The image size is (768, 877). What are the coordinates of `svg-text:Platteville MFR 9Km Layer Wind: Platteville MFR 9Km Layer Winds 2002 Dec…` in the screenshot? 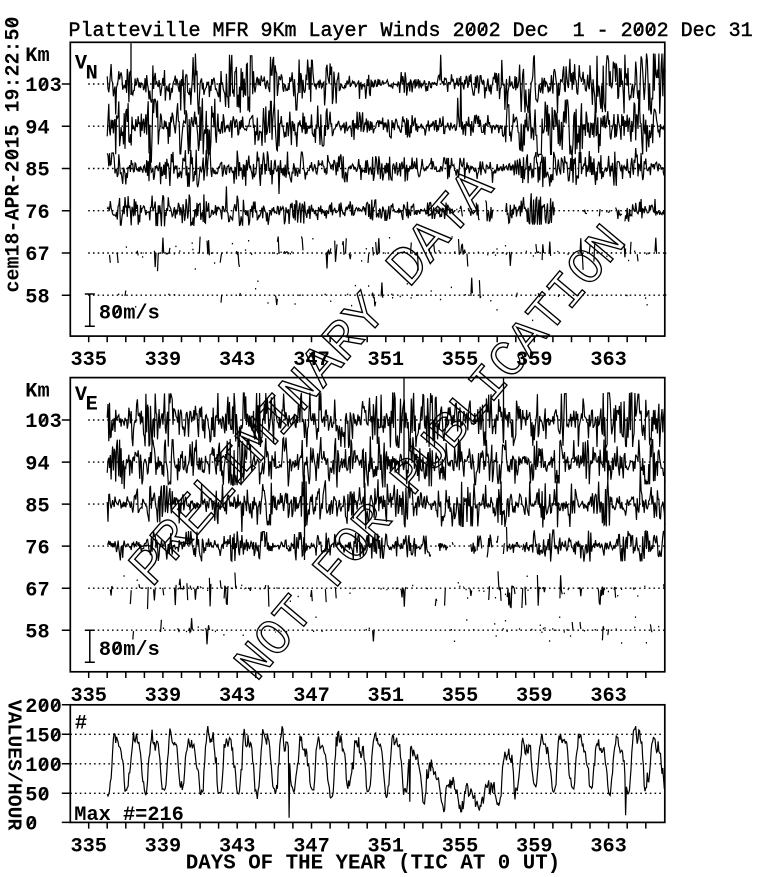 It's located at (411, 31).